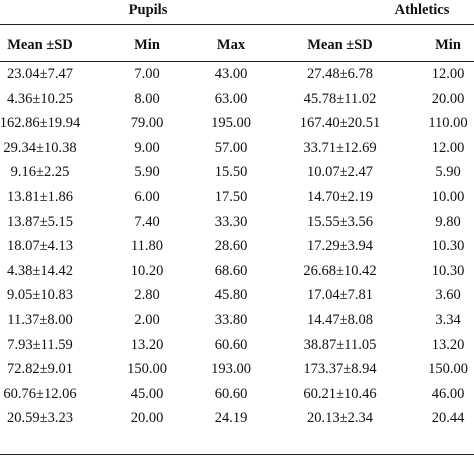 This screenshot has width=474, height=474. What do you see at coordinates (147, 74) in the screenshot?
I see `cell: 7.00` at bounding box center [147, 74].